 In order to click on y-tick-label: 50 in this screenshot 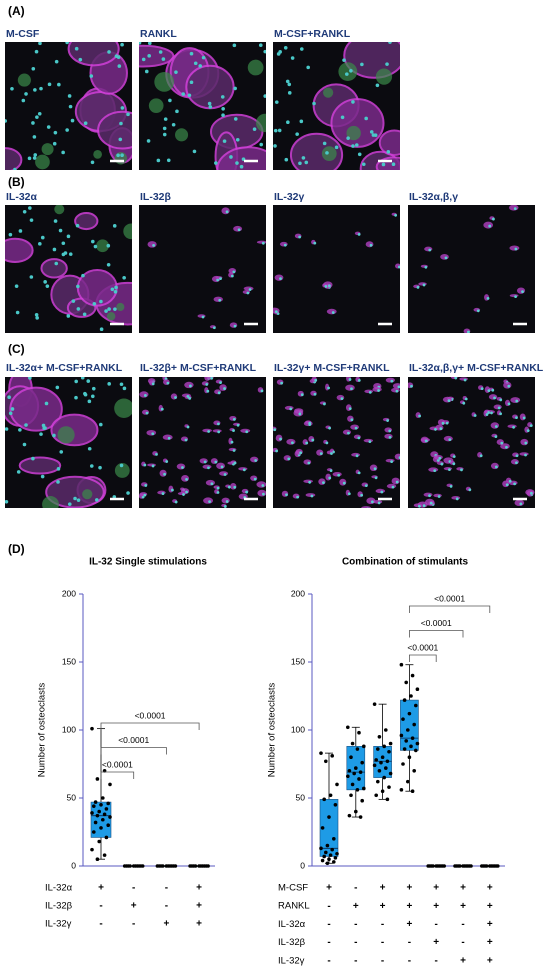, I will do `click(72, 797)`.